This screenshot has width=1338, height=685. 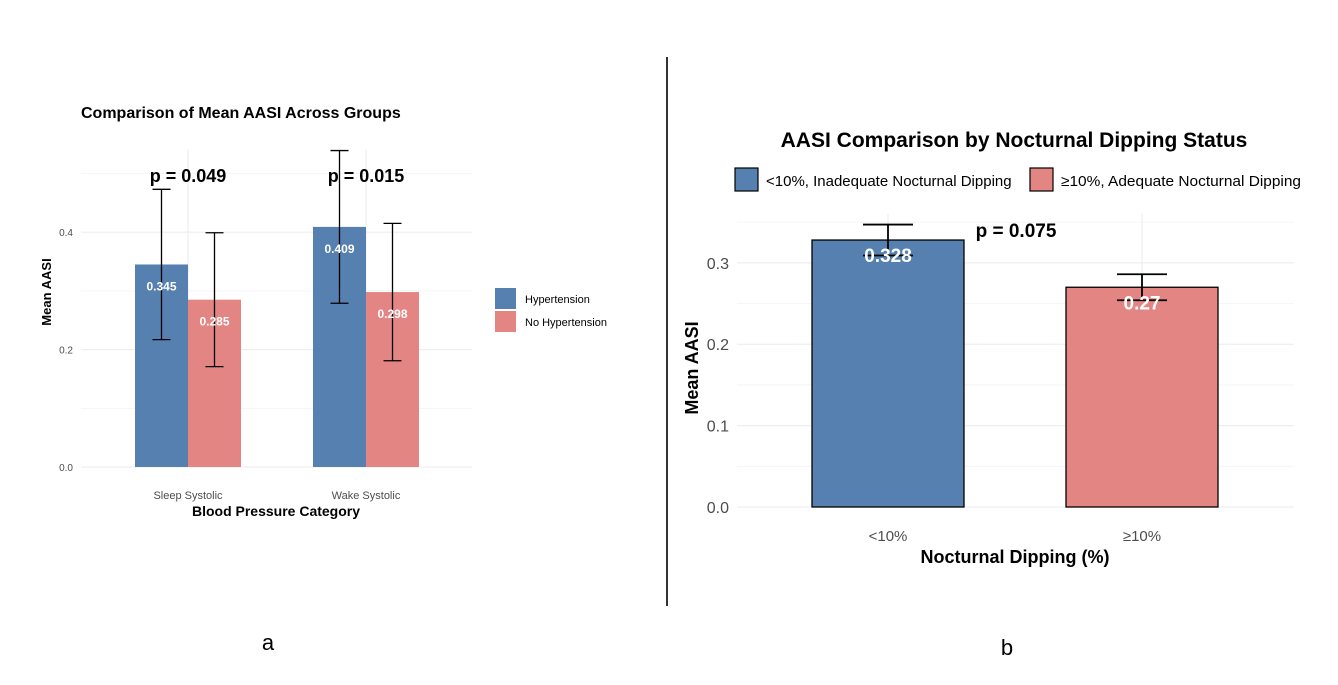 I want to click on panel-a-y-axis-label: Mean AASI, so click(x=46, y=291).